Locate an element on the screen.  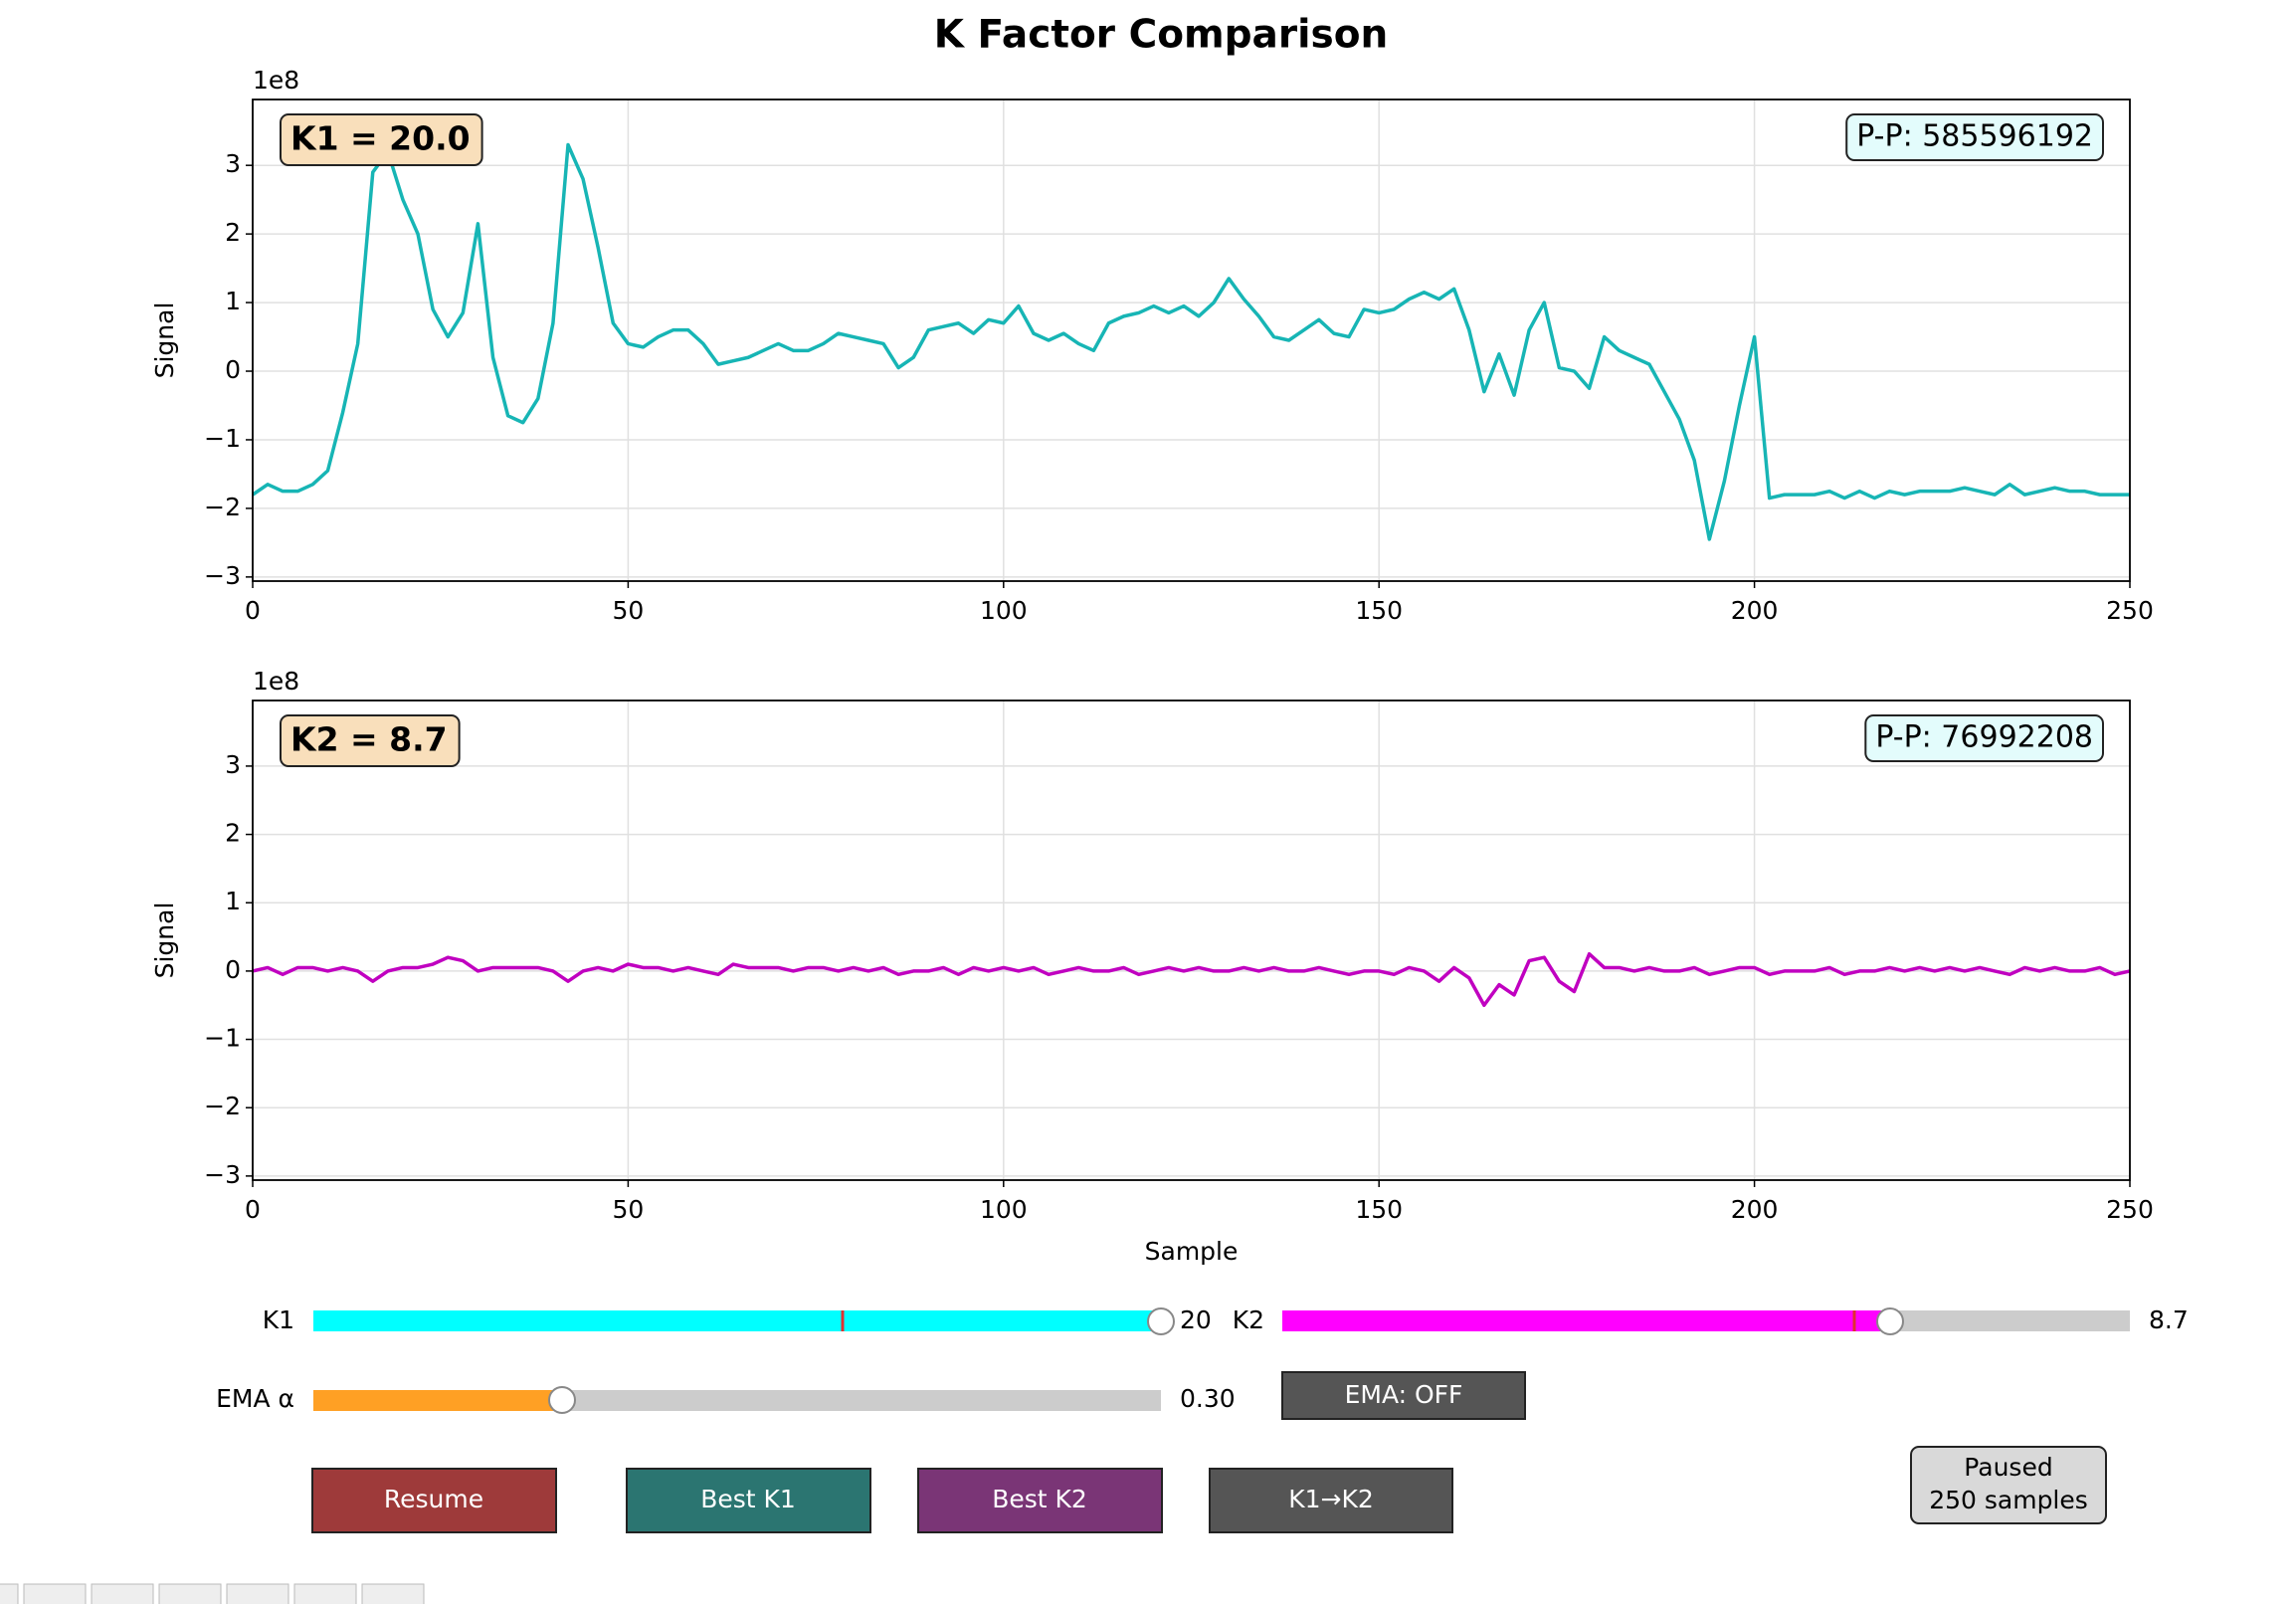
slider-label: K1 is located at coordinates (279, 1319).